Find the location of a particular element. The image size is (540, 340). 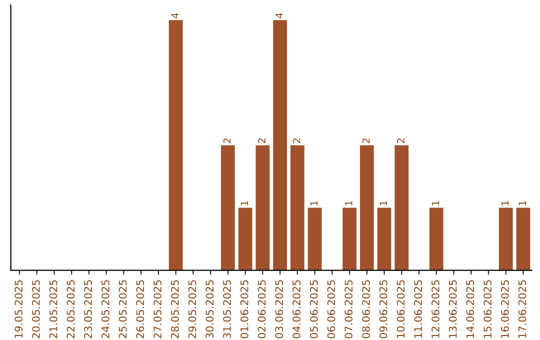

x-tick-label: 28.05.2025 is located at coordinates (174, 309).